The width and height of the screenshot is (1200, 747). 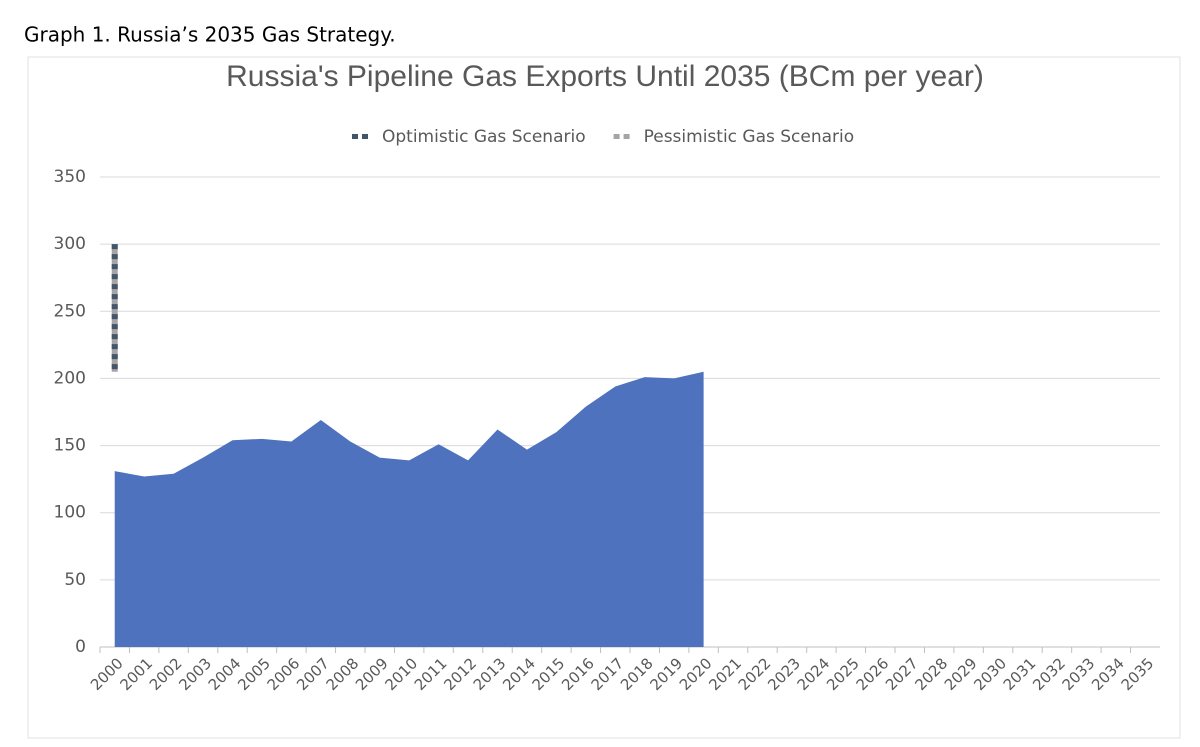 I want to click on y-tick-label: 150, so click(x=70, y=446).